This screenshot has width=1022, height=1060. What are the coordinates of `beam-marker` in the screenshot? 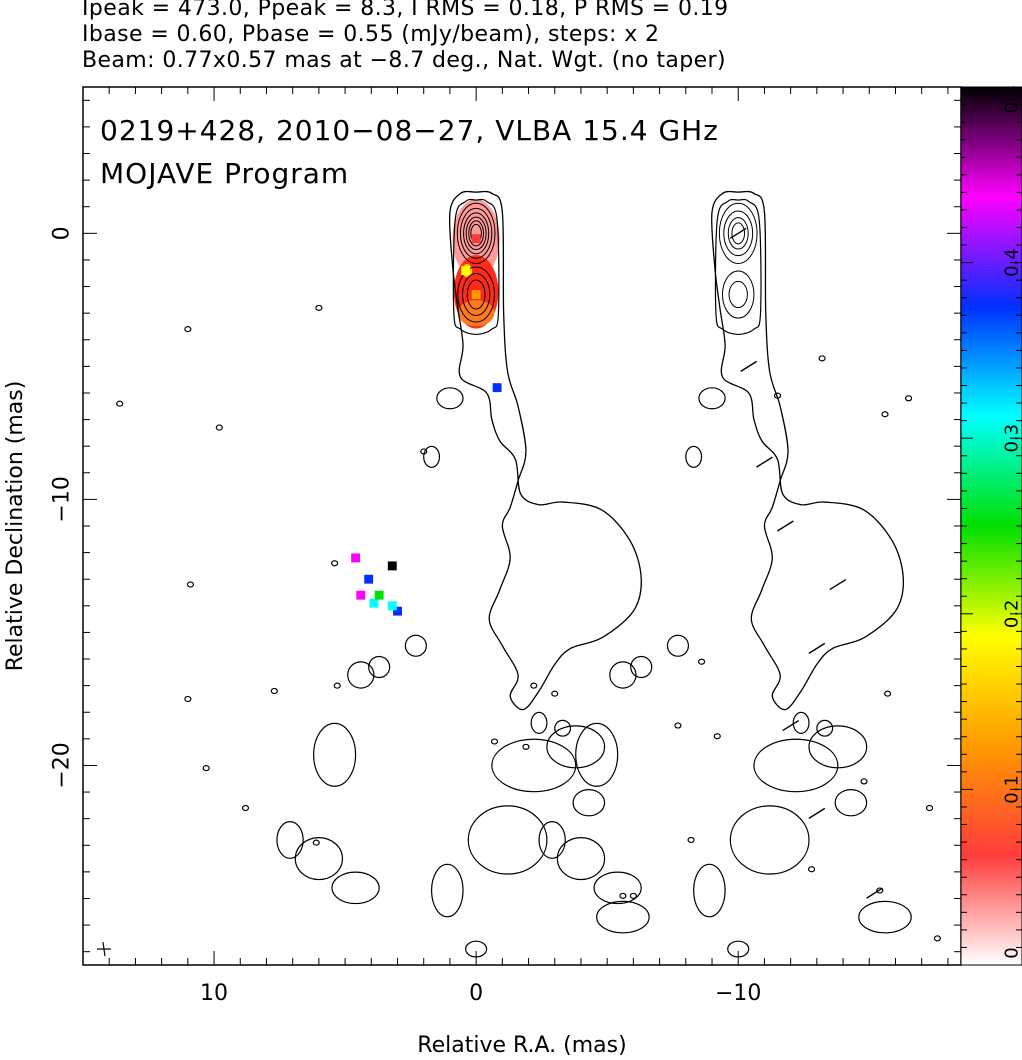 It's located at (104, 949).